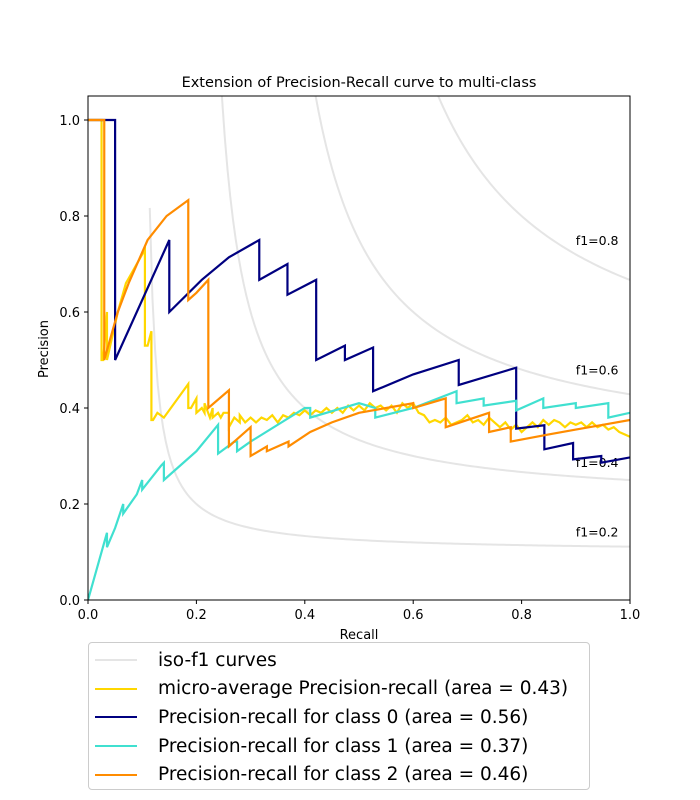 The image size is (700, 800). Describe the element at coordinates (533, 188) in the screenshot. I see `iso-f1-curve` at that location.